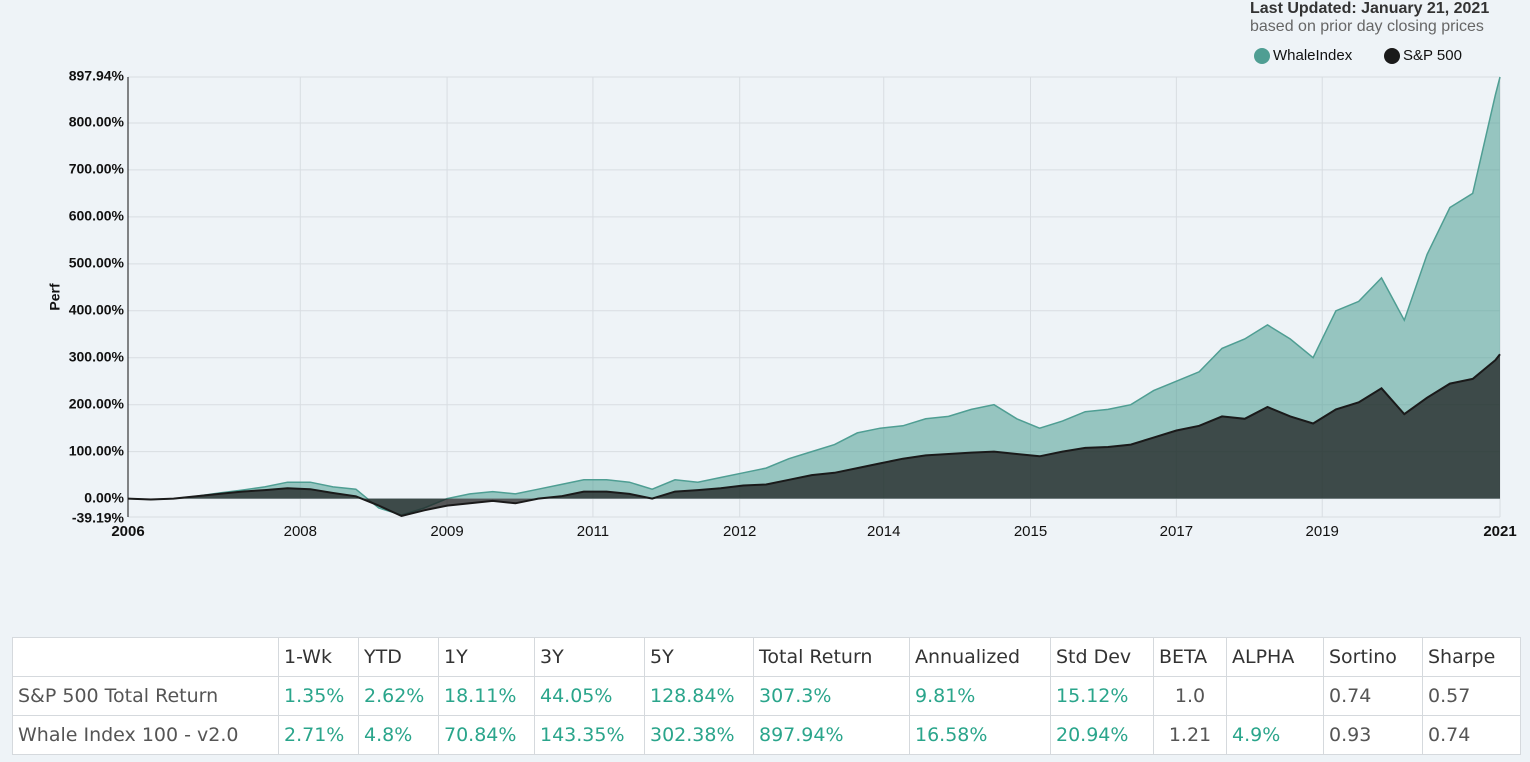 The width and height of the screenshot is (1530, 762). What do you see at coordinates (1313, 55) in the screenshot?
I see `legend-label: WhaleIndex` at bounding box center [1313, 55].